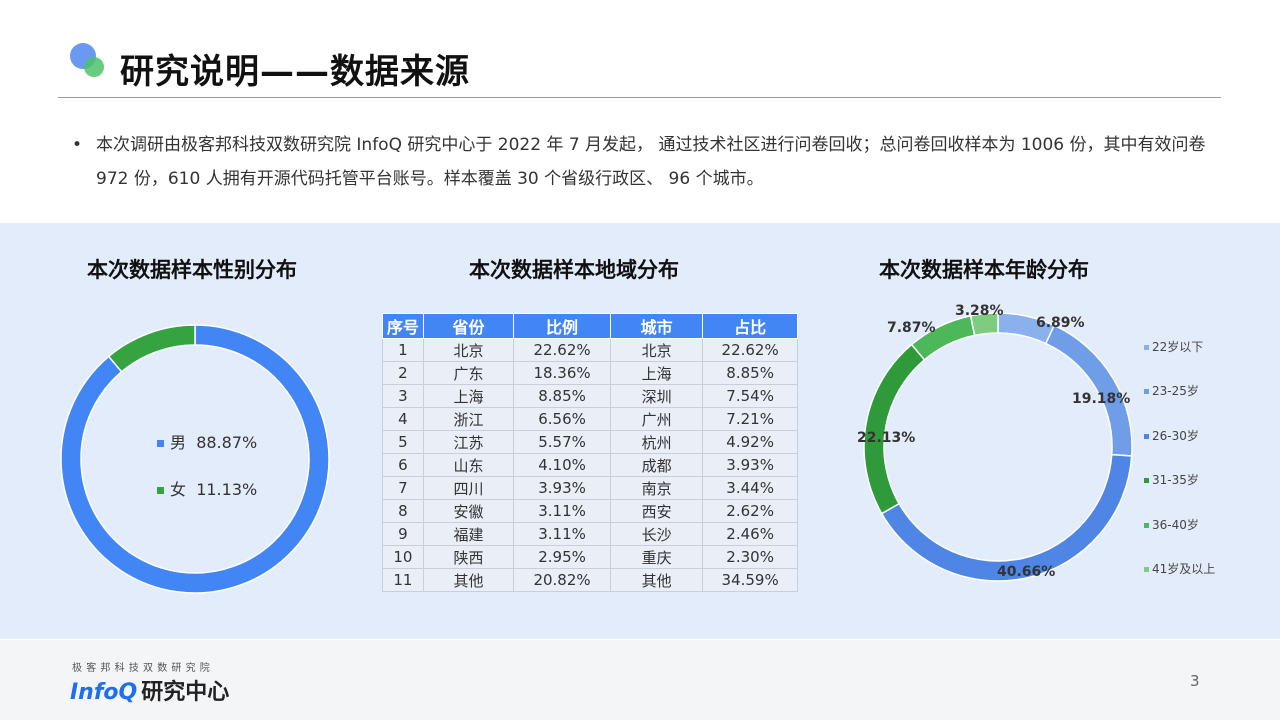 The height and width of the screenshot is (720, 1280). I want to click on age-legend-item: 36-40岁, so click(1179, 538).